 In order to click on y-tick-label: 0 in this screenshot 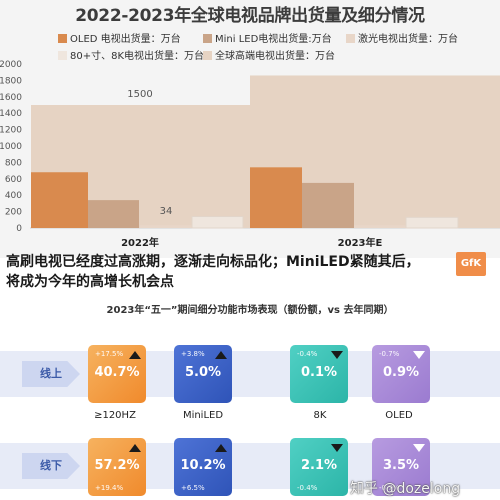, I will do `click(19, 229)`.